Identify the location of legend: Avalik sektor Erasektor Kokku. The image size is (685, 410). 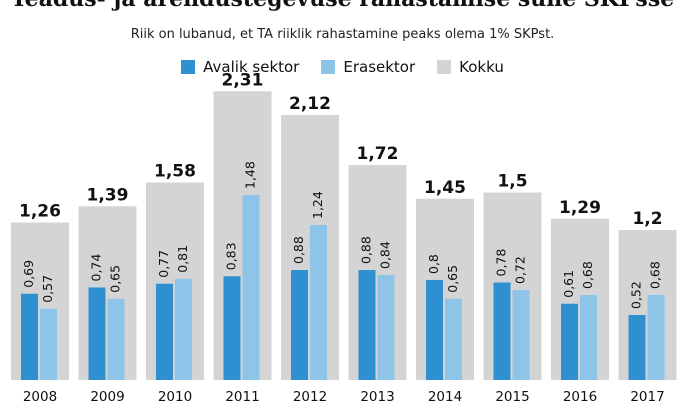
(342, 67).